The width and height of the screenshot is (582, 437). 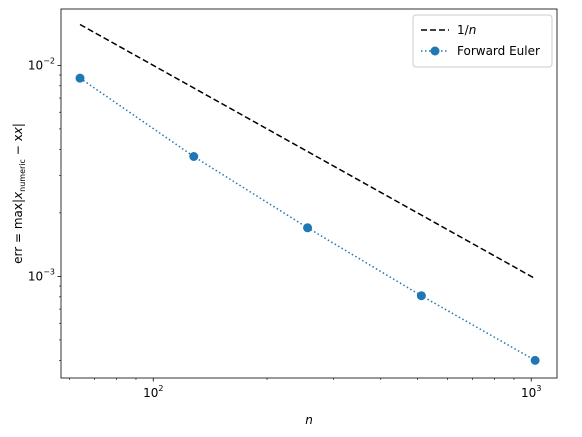 What do you see at coordinates (22, 175) in the screenshot?
I see `y-label-subscript: numeric` at bounding box center [22, 175].